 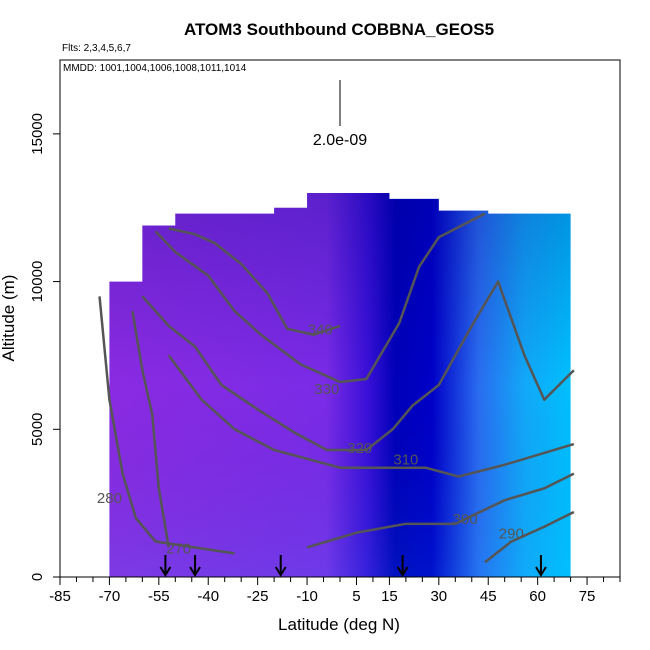 I want to click on chart-title: ATOM3 Southbound COBBNA_GEOS5, so click(x=339, y=29).